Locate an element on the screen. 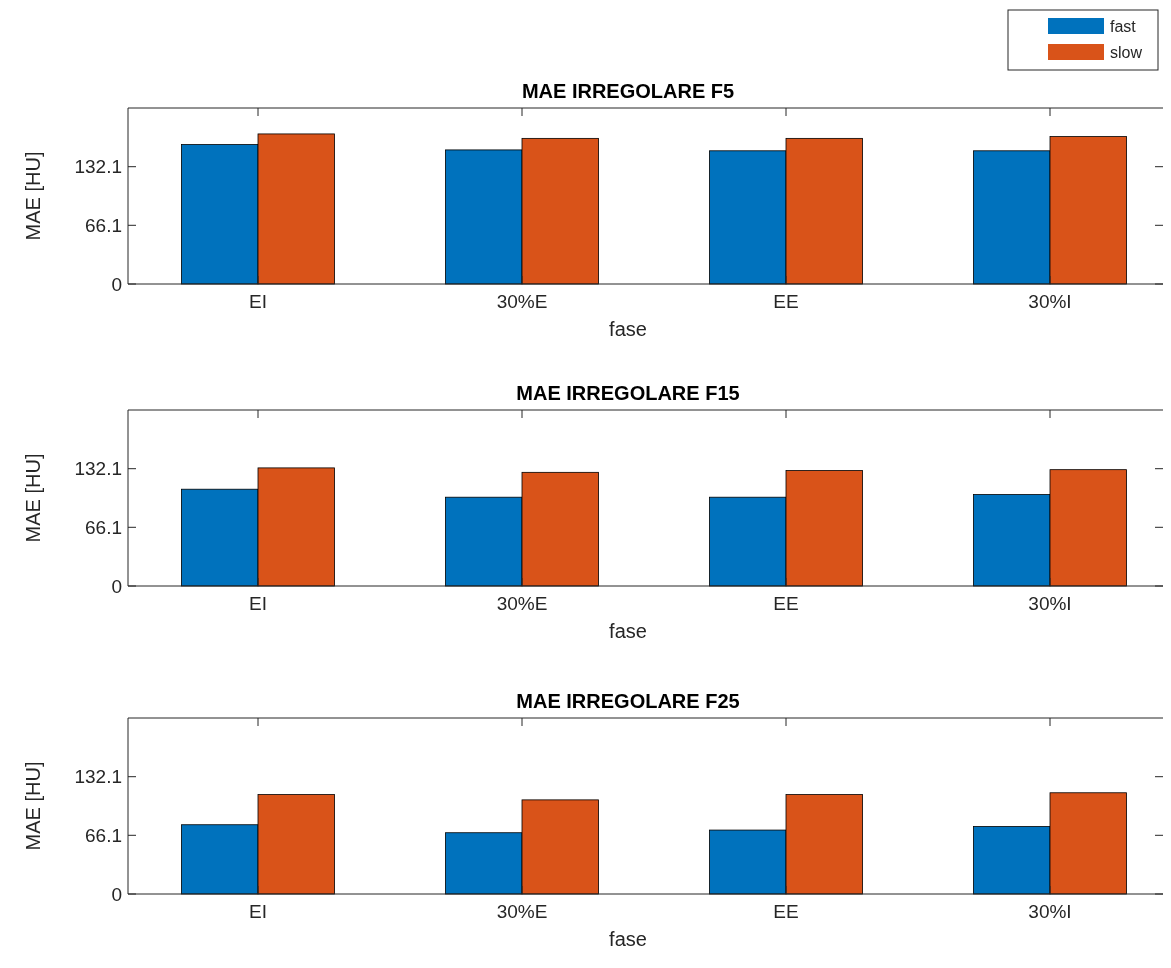  legend-label: slow is located at coordinates (1126, 52).